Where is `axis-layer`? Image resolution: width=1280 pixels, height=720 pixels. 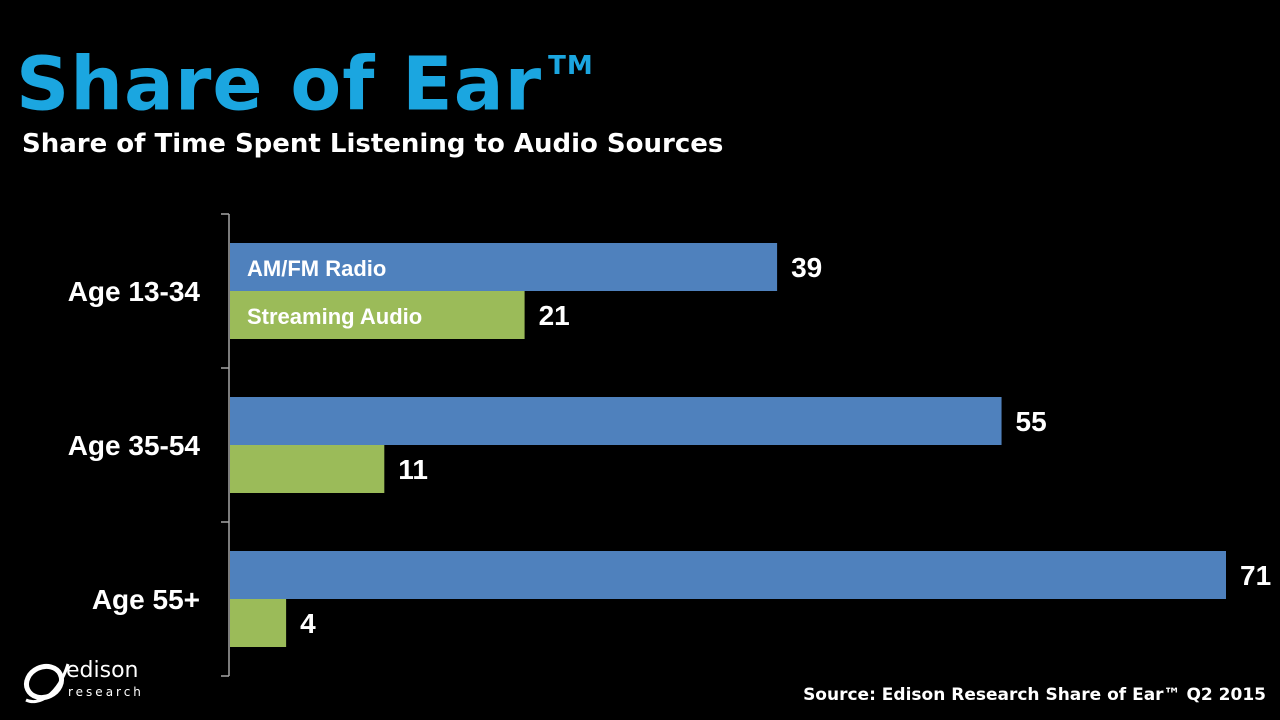
axis-layer is located at coordinates (225, 445).